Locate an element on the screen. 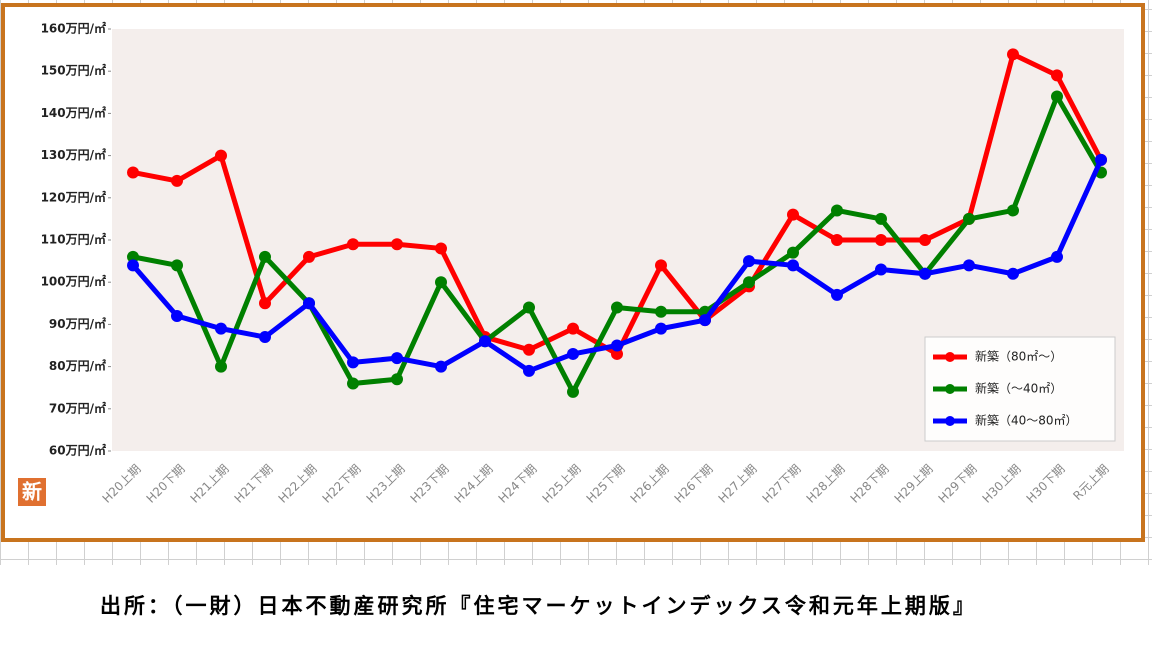 The height and width of the screenshot is (648, 1152). legend-label: 新築（80㎡～） is located at coordinates (1018, 356).